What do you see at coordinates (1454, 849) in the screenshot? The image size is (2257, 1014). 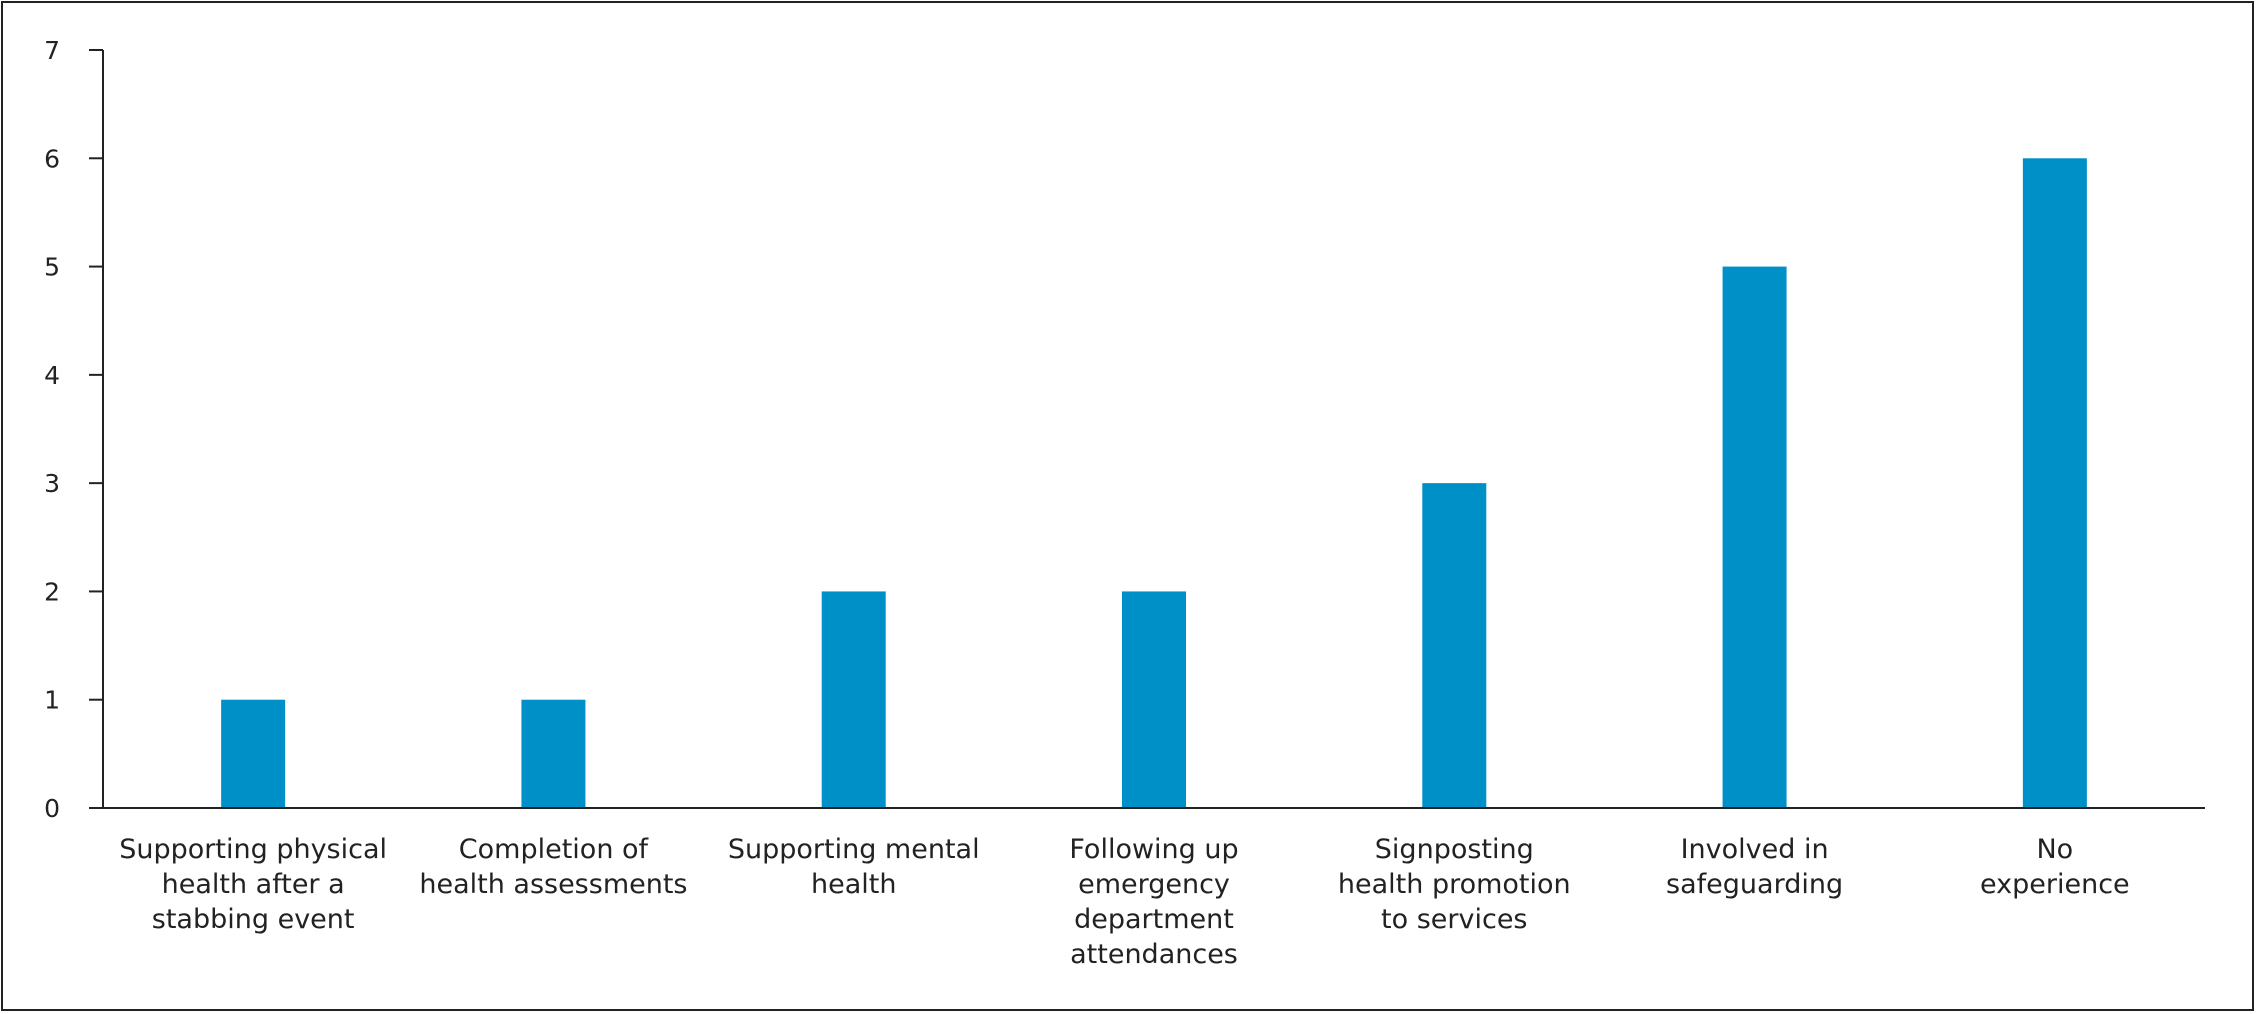 I see `x-category-label-line: Signposting` at bounding box center [1454, 849].